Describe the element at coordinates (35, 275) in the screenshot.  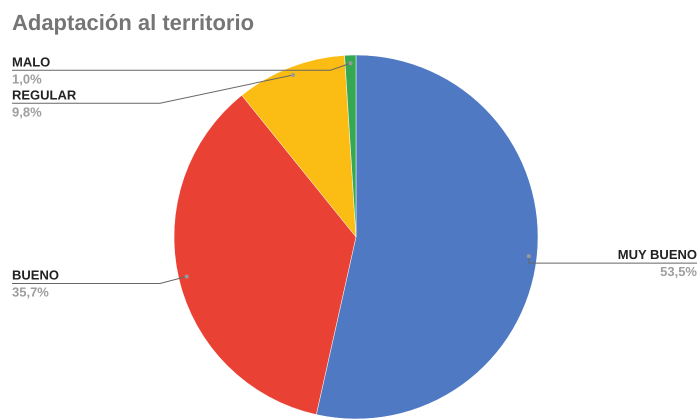
I see `slice-label: BUENO` at that location.